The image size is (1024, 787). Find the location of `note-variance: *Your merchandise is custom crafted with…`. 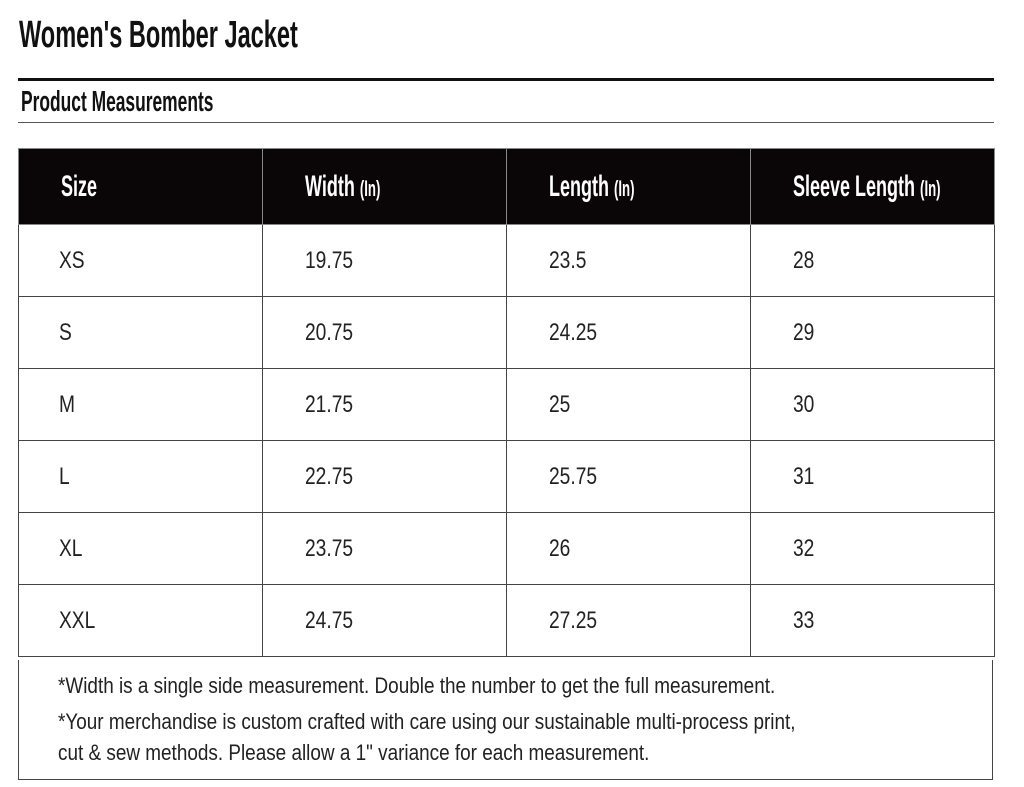

note-variance: *Your merchandise is custom crafted with… is located at coordinates (427, 721).